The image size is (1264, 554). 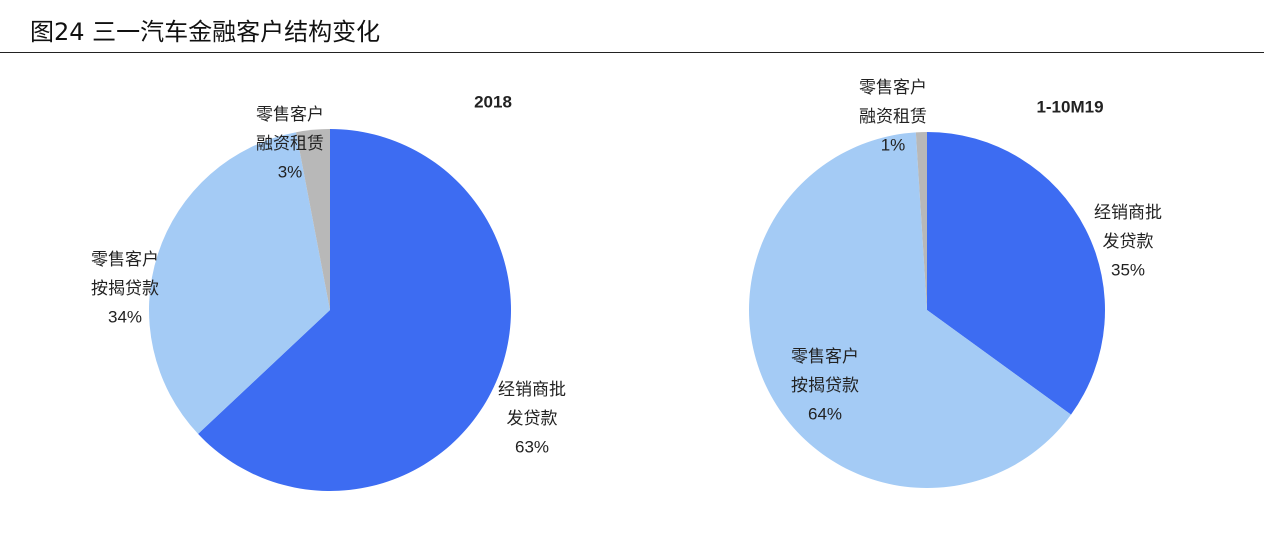 What do you see at coordinates (493, 101) in the screenshot?
I see `chart-title: 2018` at bounding box center [493, 101].